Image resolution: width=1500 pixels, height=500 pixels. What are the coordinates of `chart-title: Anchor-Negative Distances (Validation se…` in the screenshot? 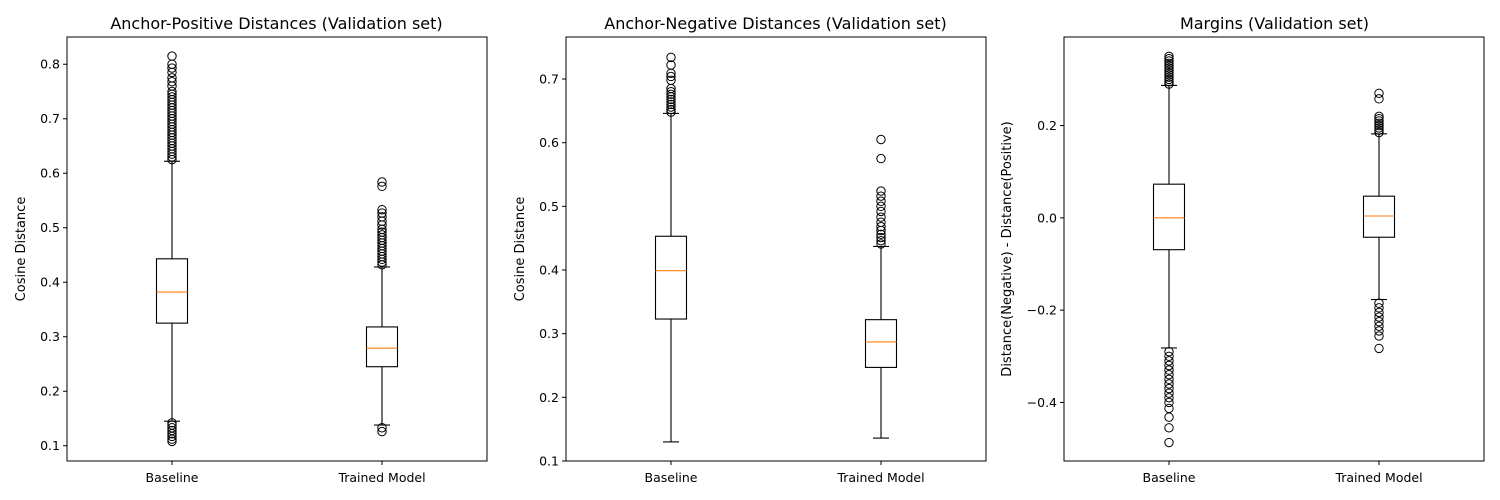 It's located at (775, 23).